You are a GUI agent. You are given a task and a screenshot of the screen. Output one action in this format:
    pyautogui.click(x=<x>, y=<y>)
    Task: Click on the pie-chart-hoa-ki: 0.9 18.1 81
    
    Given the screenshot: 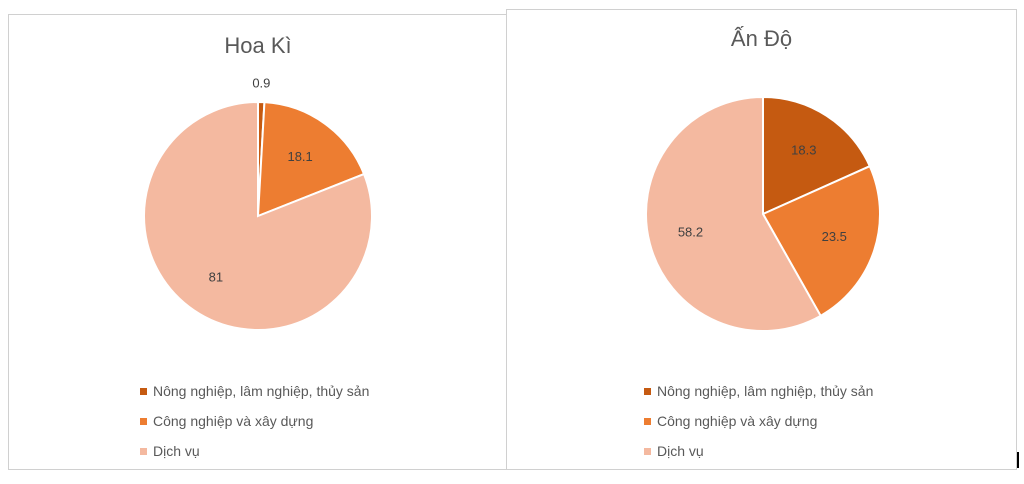 What is the action you would take?
    pyautogui.click(x=258, y=203)
    